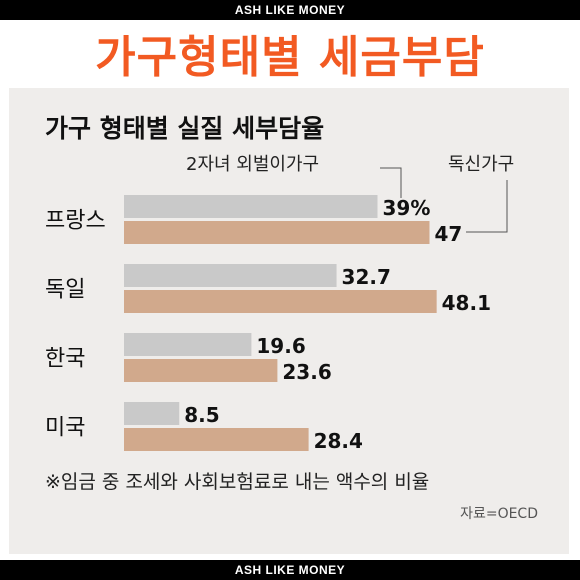  I want to click on value-label: 19.6, so click(280, 346).